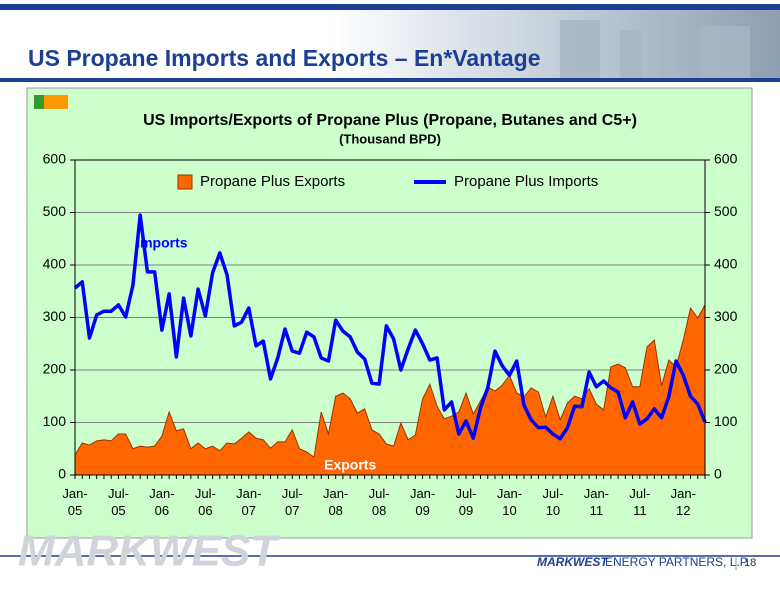 The image size is (780, 590). What do you see at coordinates (292, 502) in the screenshot?
I see `x-tick-label: Jul- 07` at bounding box center [292, 502].